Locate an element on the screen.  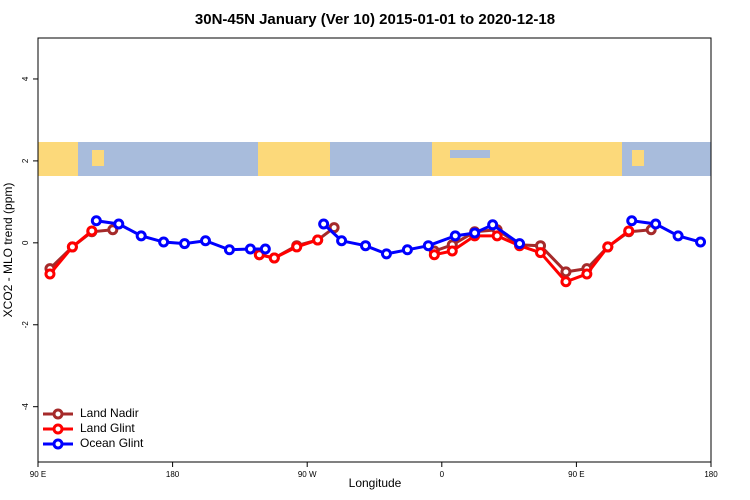
y-tick-label: -4 is located at coordinates (25, 407).